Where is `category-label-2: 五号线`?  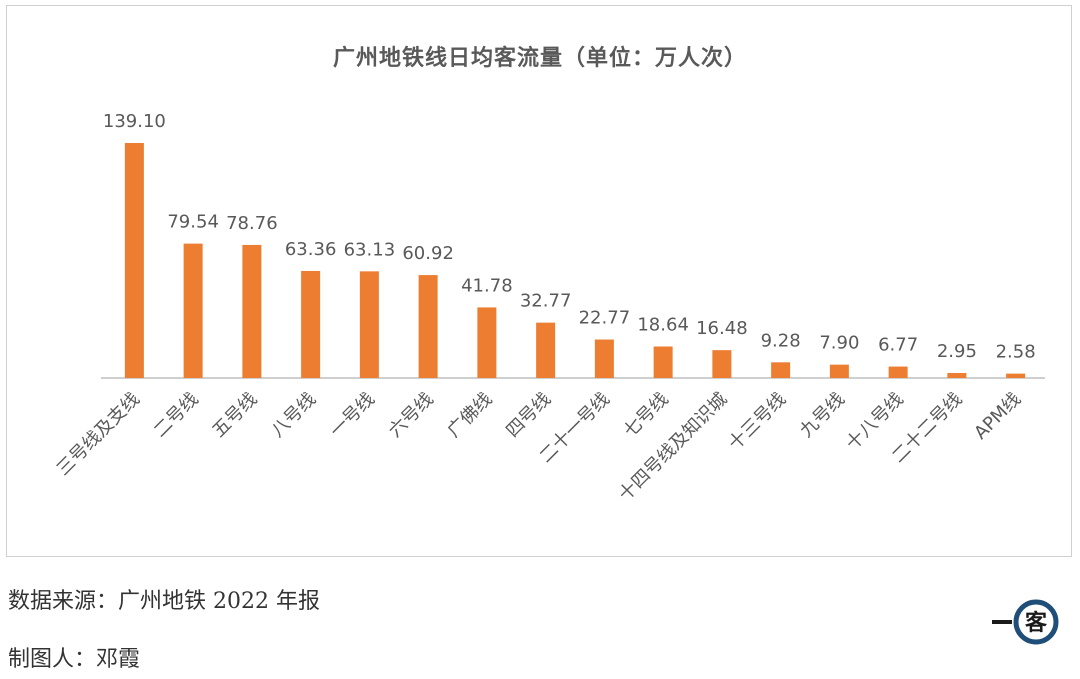 category-label-2: 五号线 is located at coordinates (234, 415).